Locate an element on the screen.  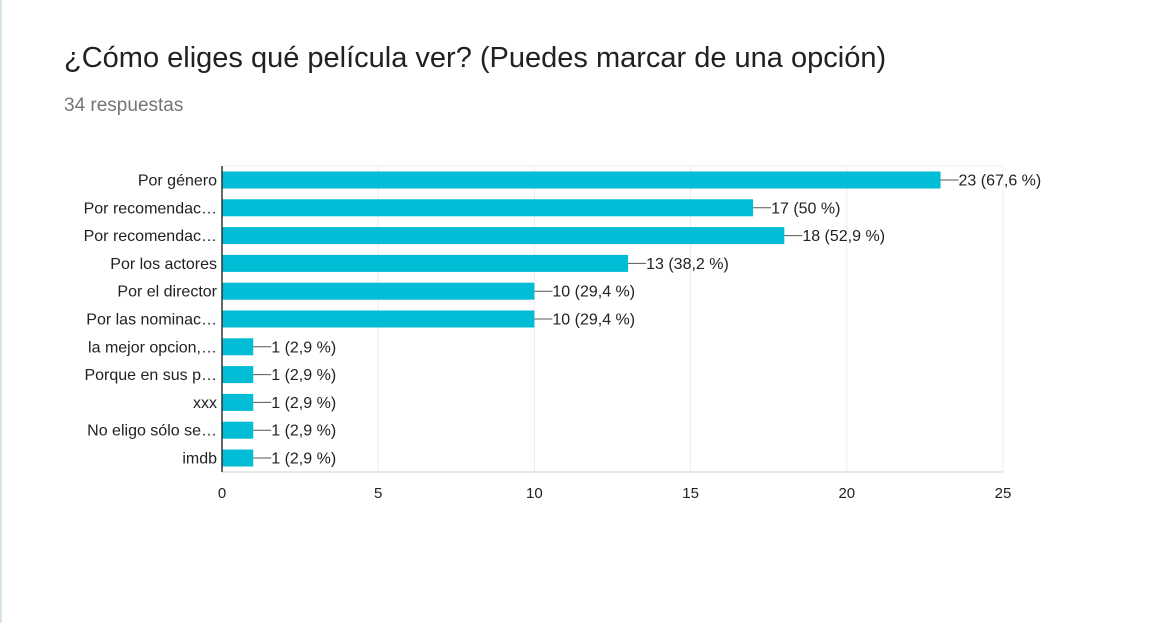
x-tick-label: 5 is located at coordinates (378, 493).